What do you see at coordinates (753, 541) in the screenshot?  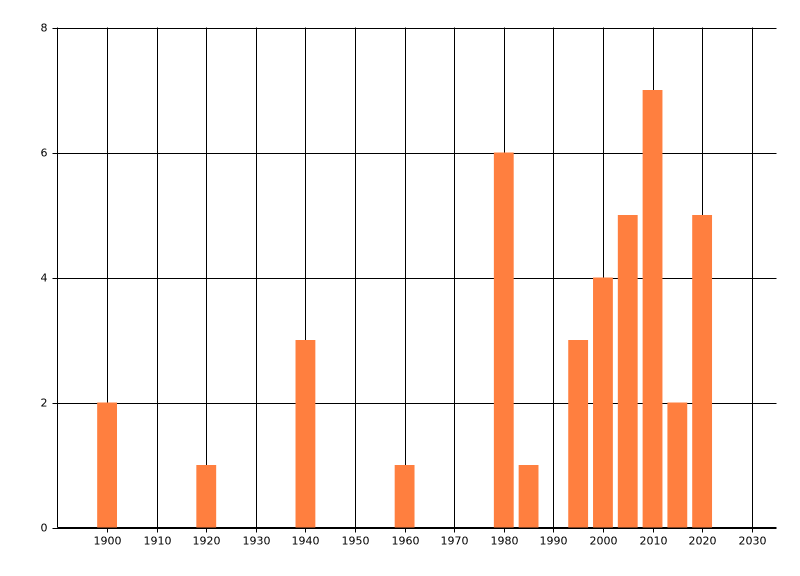 I see `x-tick-label: 2030` at bounding box center [753, 541].